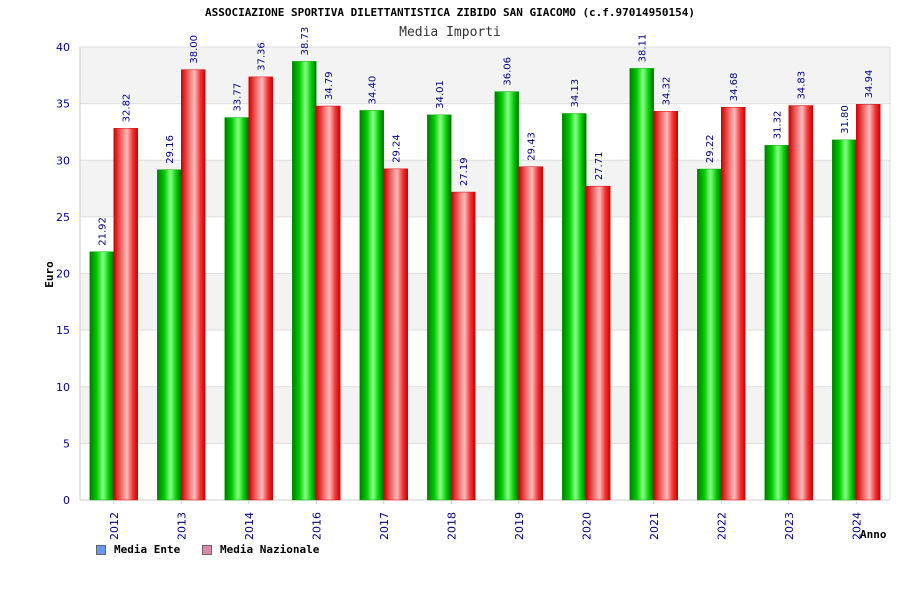  What do you see at coordinates (789, 526) in the screenshot?
I see `x-tick-label: 2023` at bounding box center [789, 526].